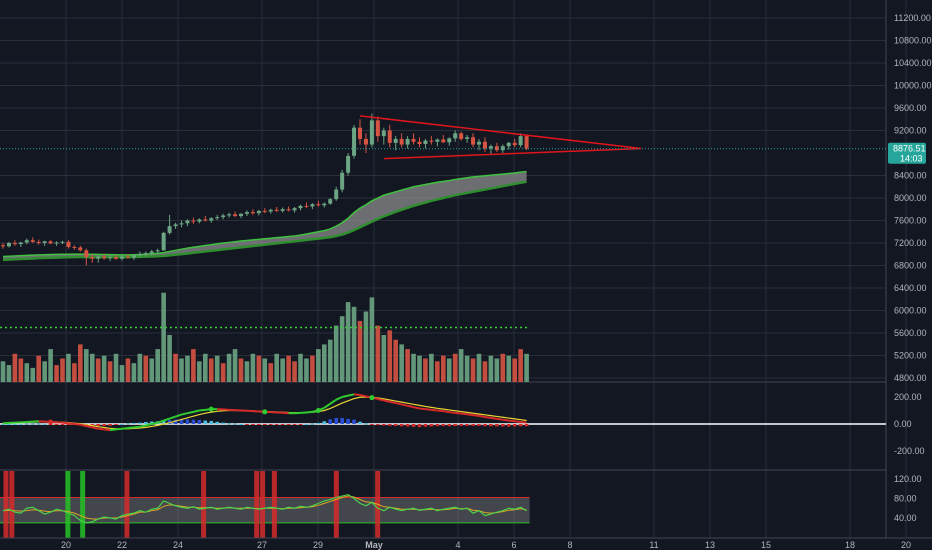 This screenshot has width=932, height=550. I want to click on rsi-tick-label: 120.00, so click(908, 479).